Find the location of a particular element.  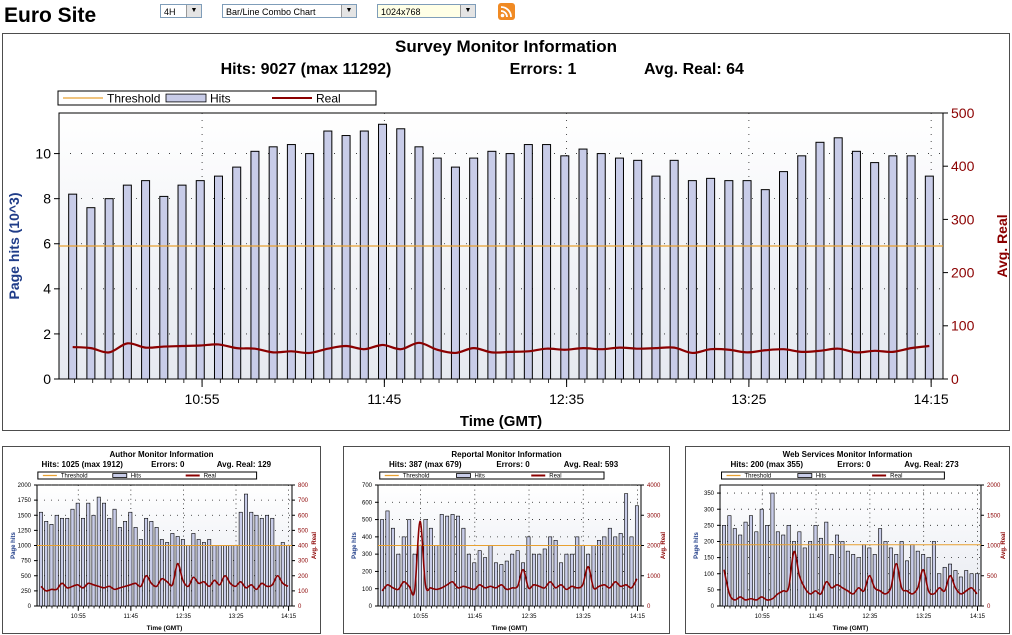

y2-tick-label: 100 is located at coordinates (963, 326).